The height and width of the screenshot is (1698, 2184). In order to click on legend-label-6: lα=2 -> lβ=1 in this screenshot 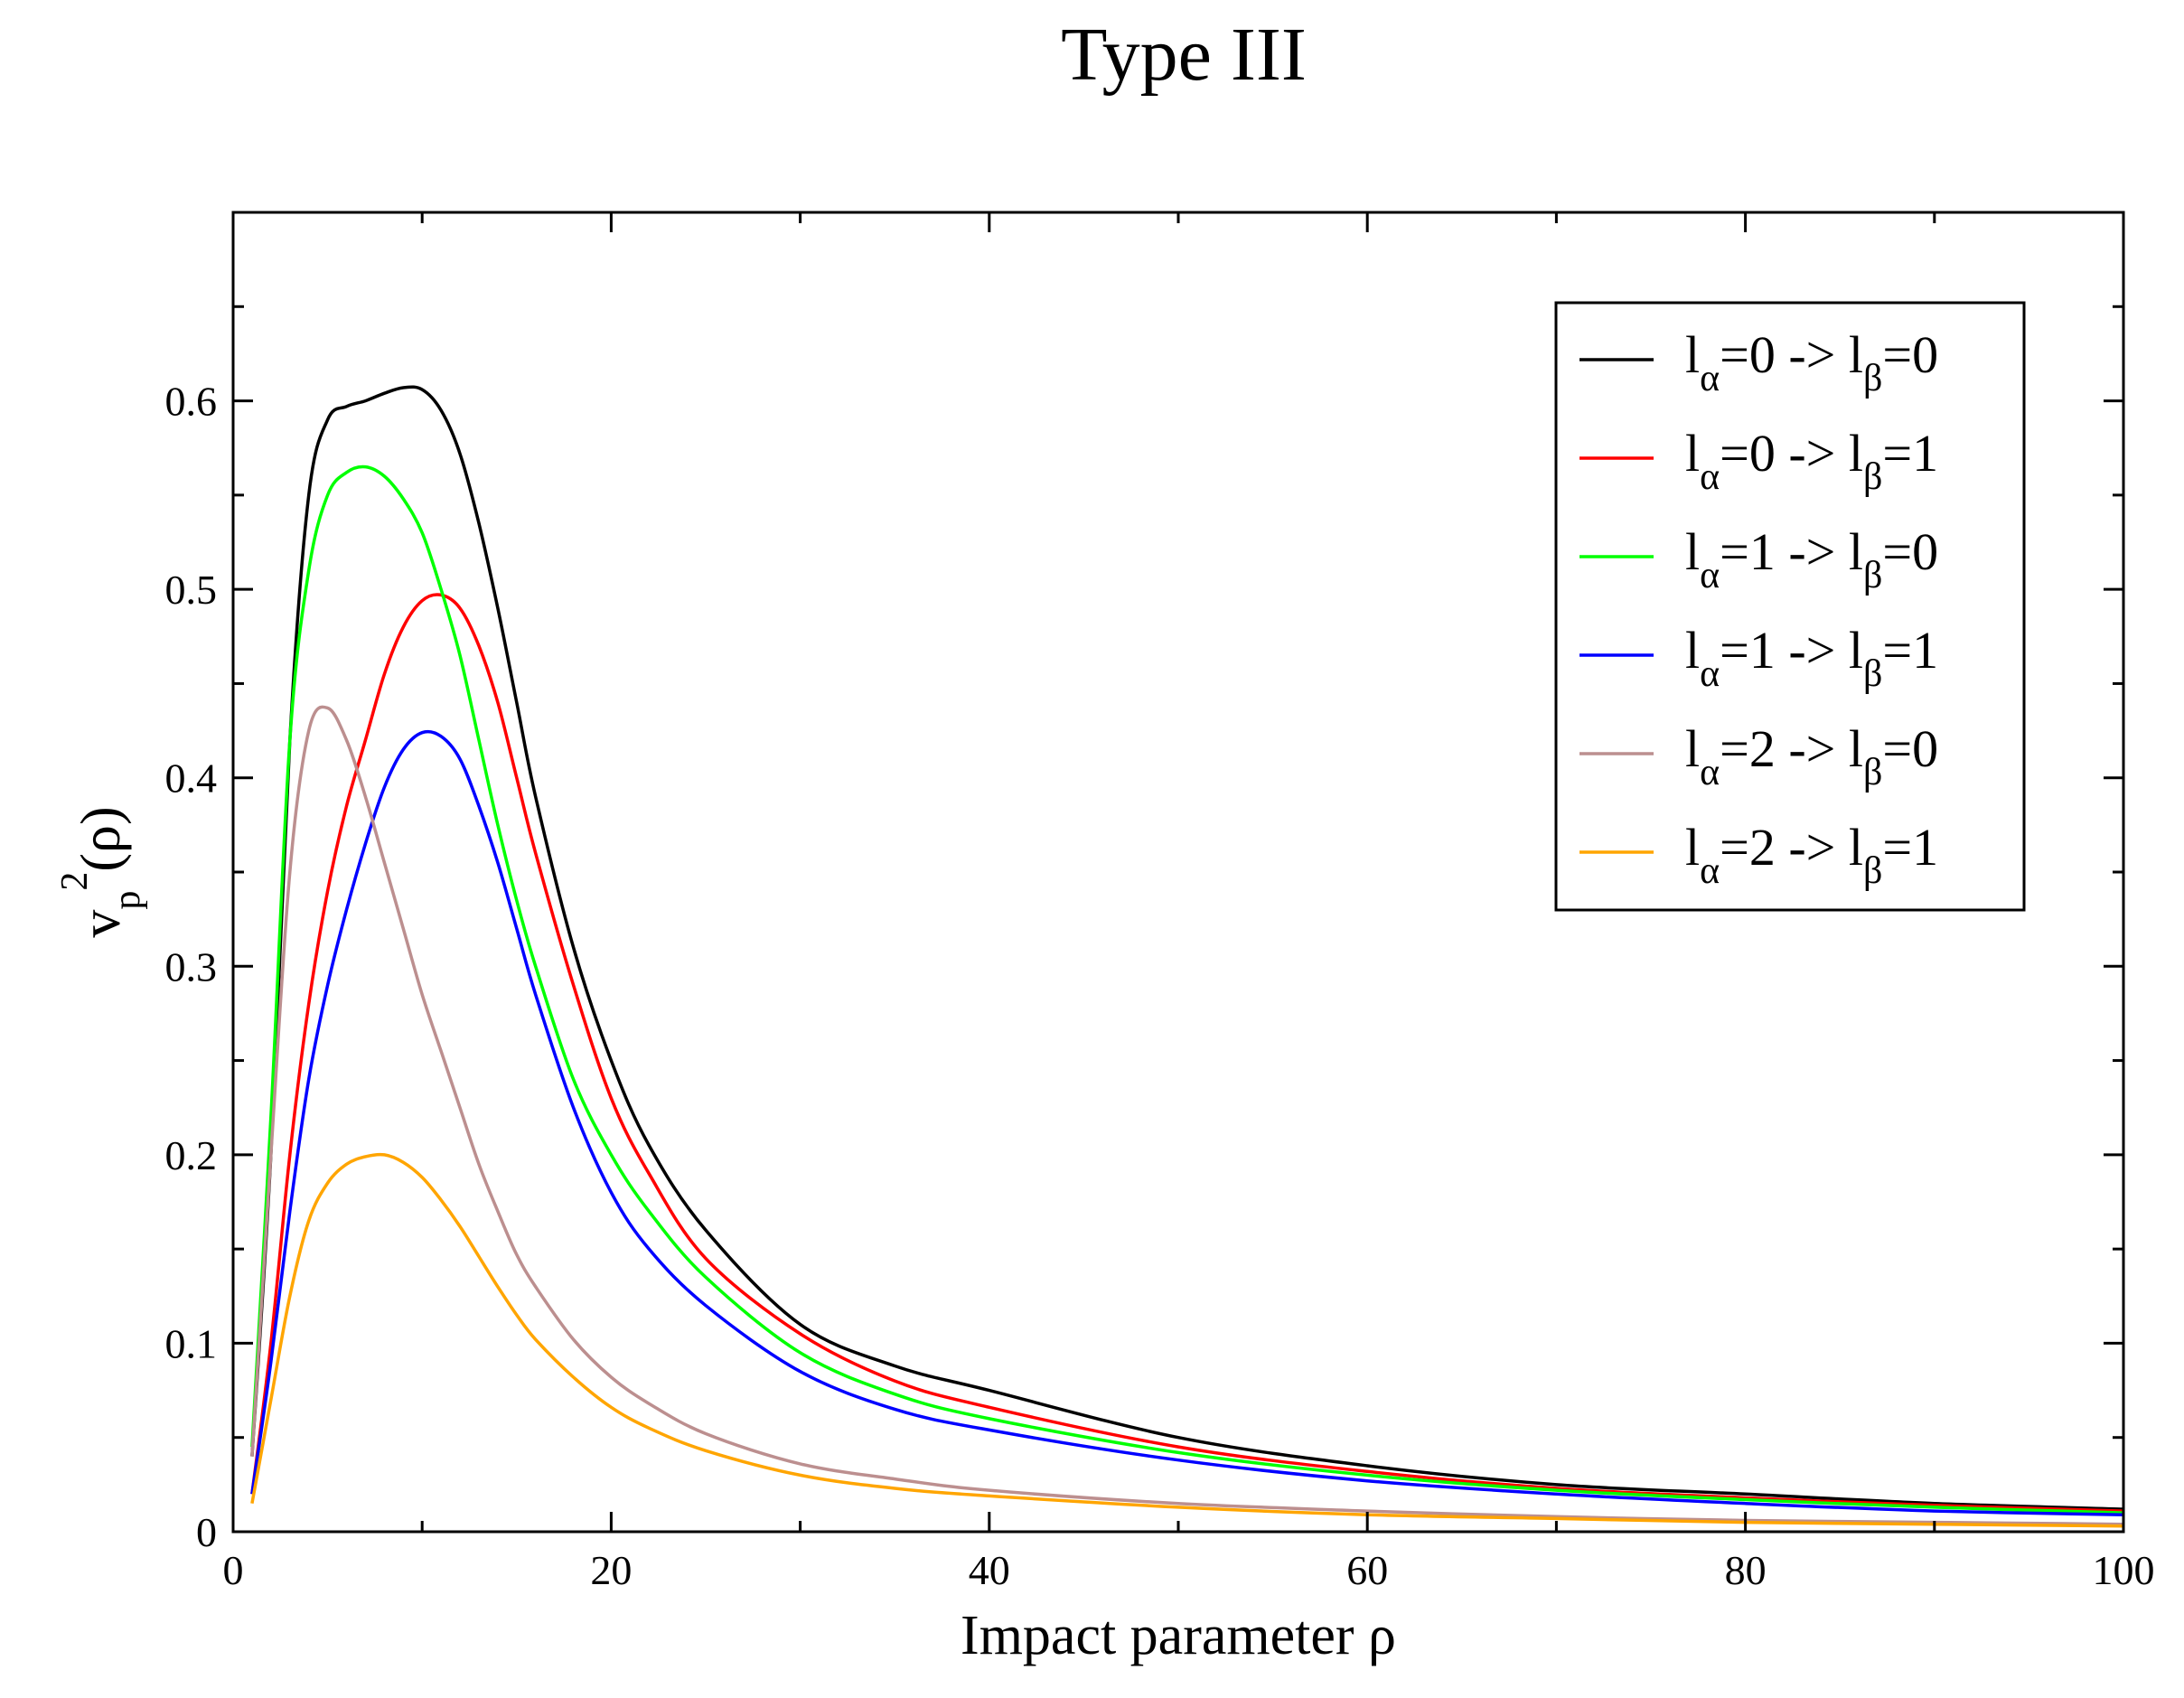, I will do `click(1812, 855)`.